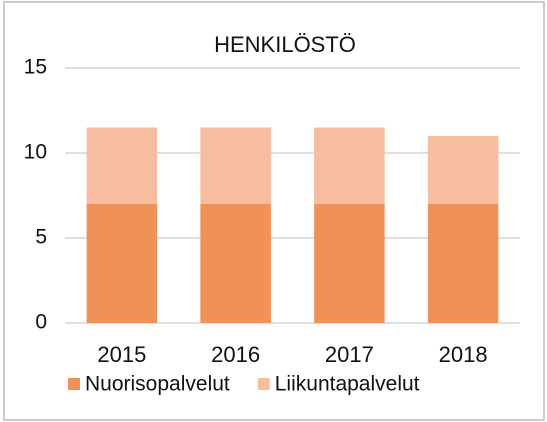 The height and width of the screenshot is (422, 547). Describe the element at coordinates (157, 384) in the screenshot. I see `legend-label: Nuorisopalvelut` at that location.